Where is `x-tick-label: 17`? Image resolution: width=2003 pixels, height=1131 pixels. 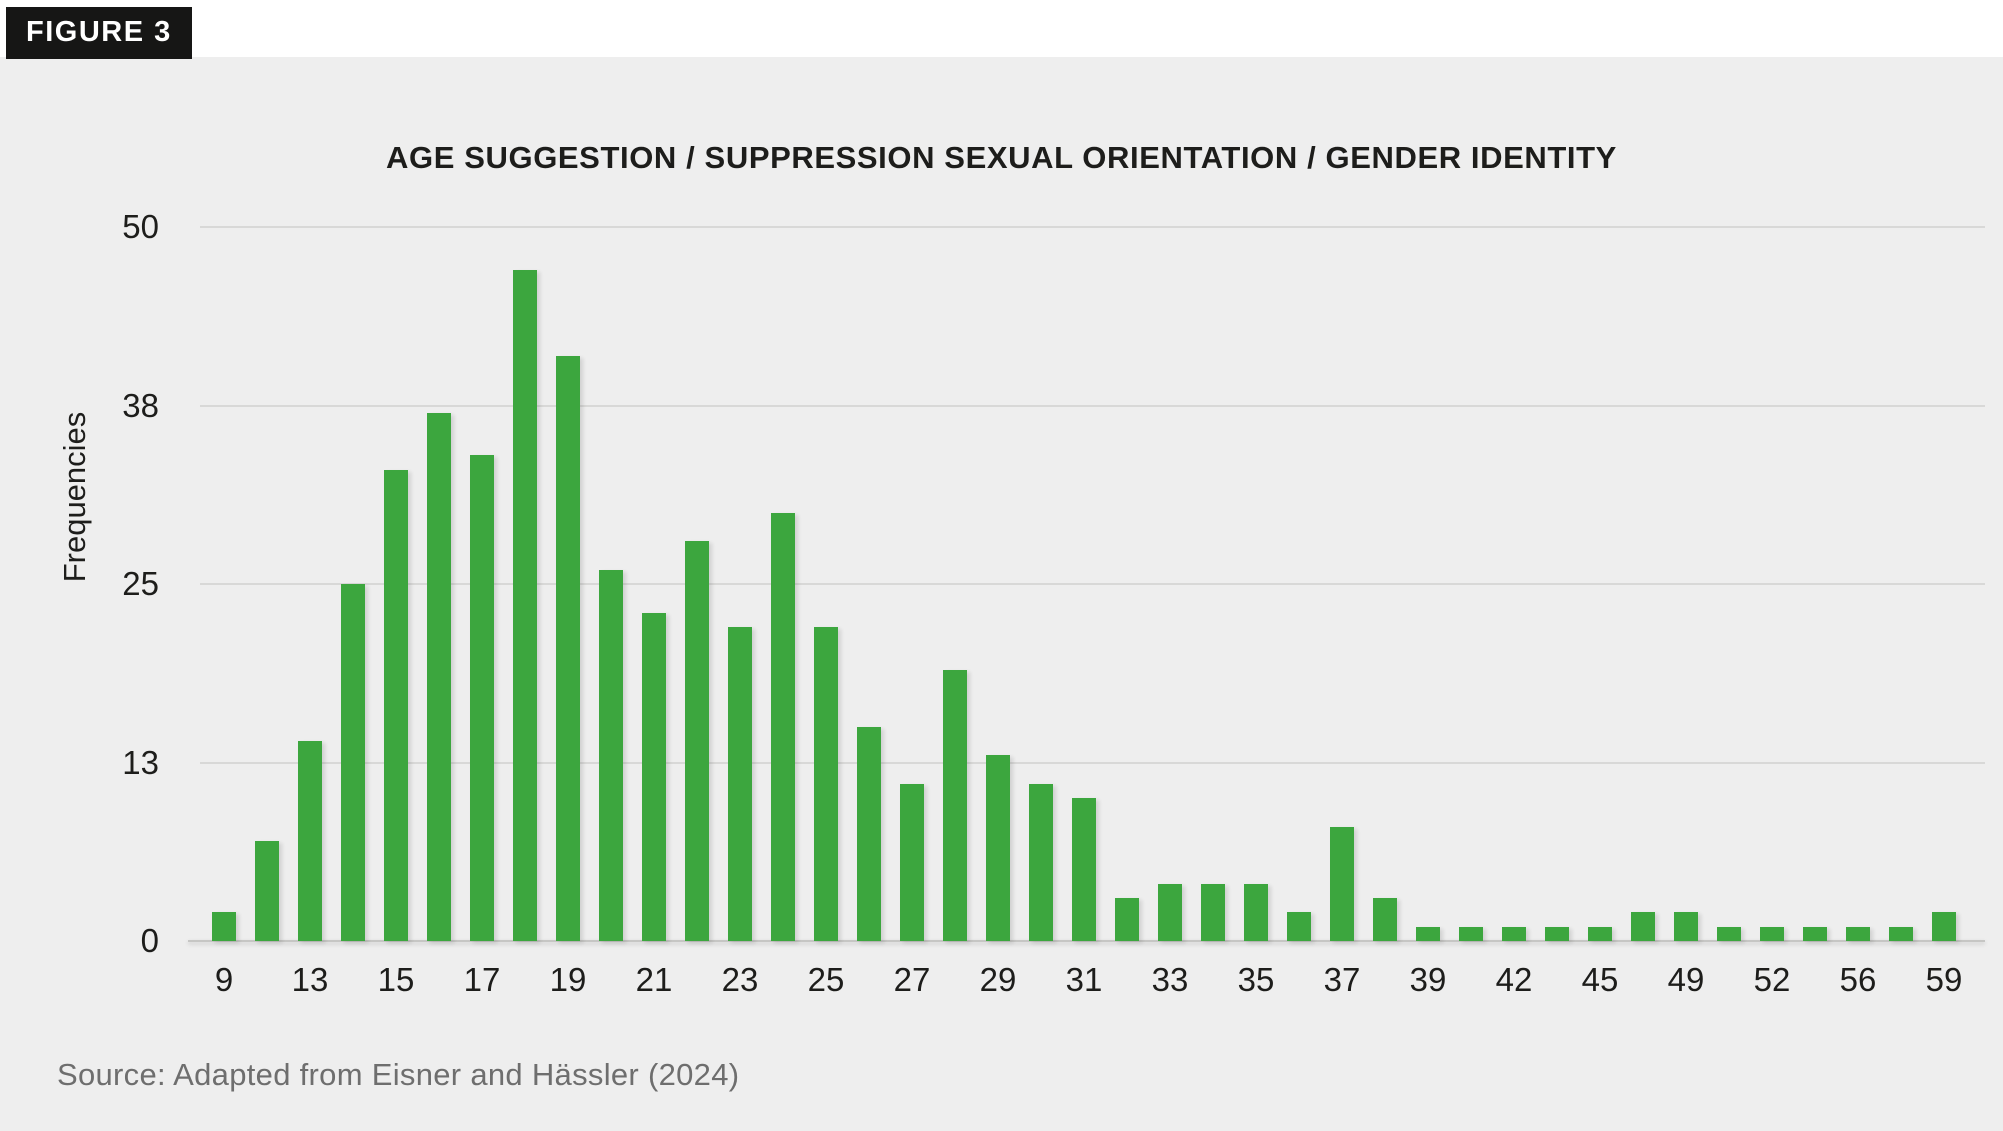
x-tick-label: 17 is located at coordinates (482, 979).